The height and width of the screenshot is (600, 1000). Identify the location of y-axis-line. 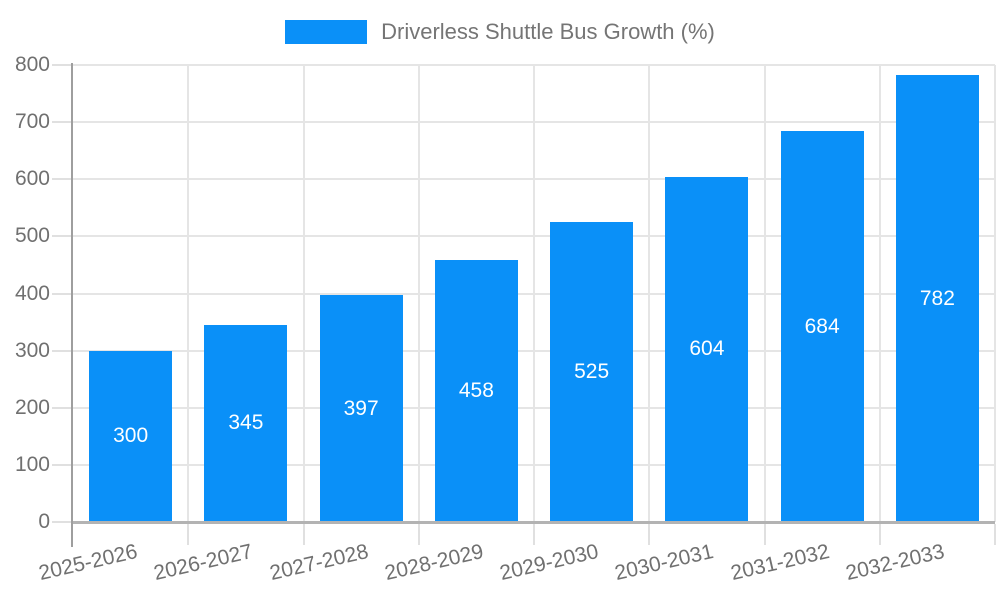
(72, 305).